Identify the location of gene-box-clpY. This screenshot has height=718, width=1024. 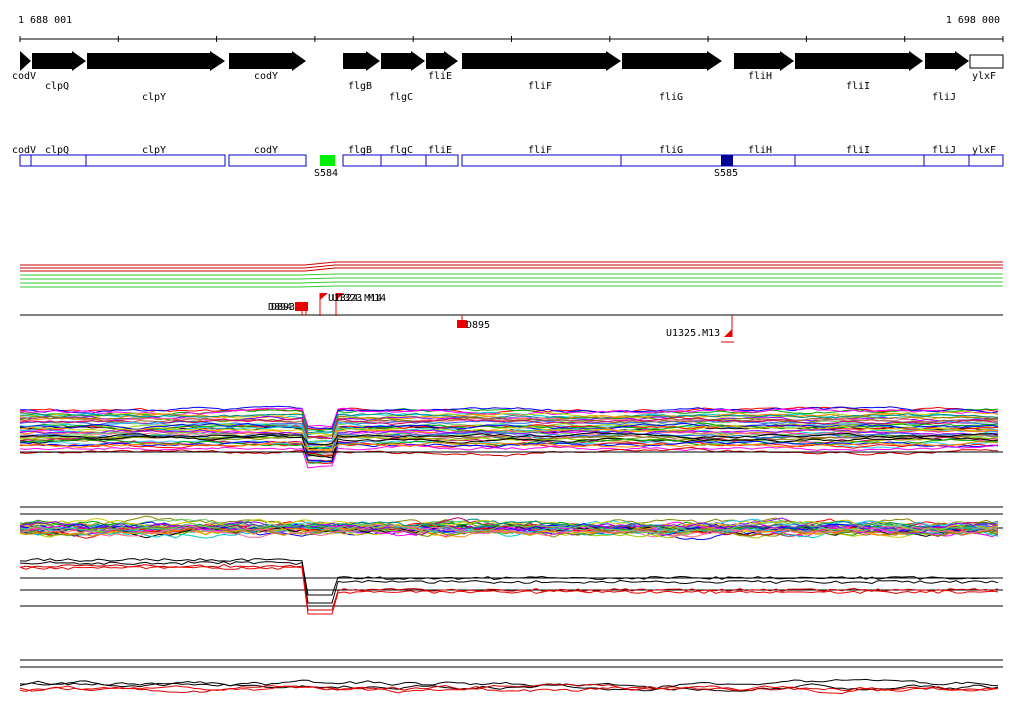
(155, 160).